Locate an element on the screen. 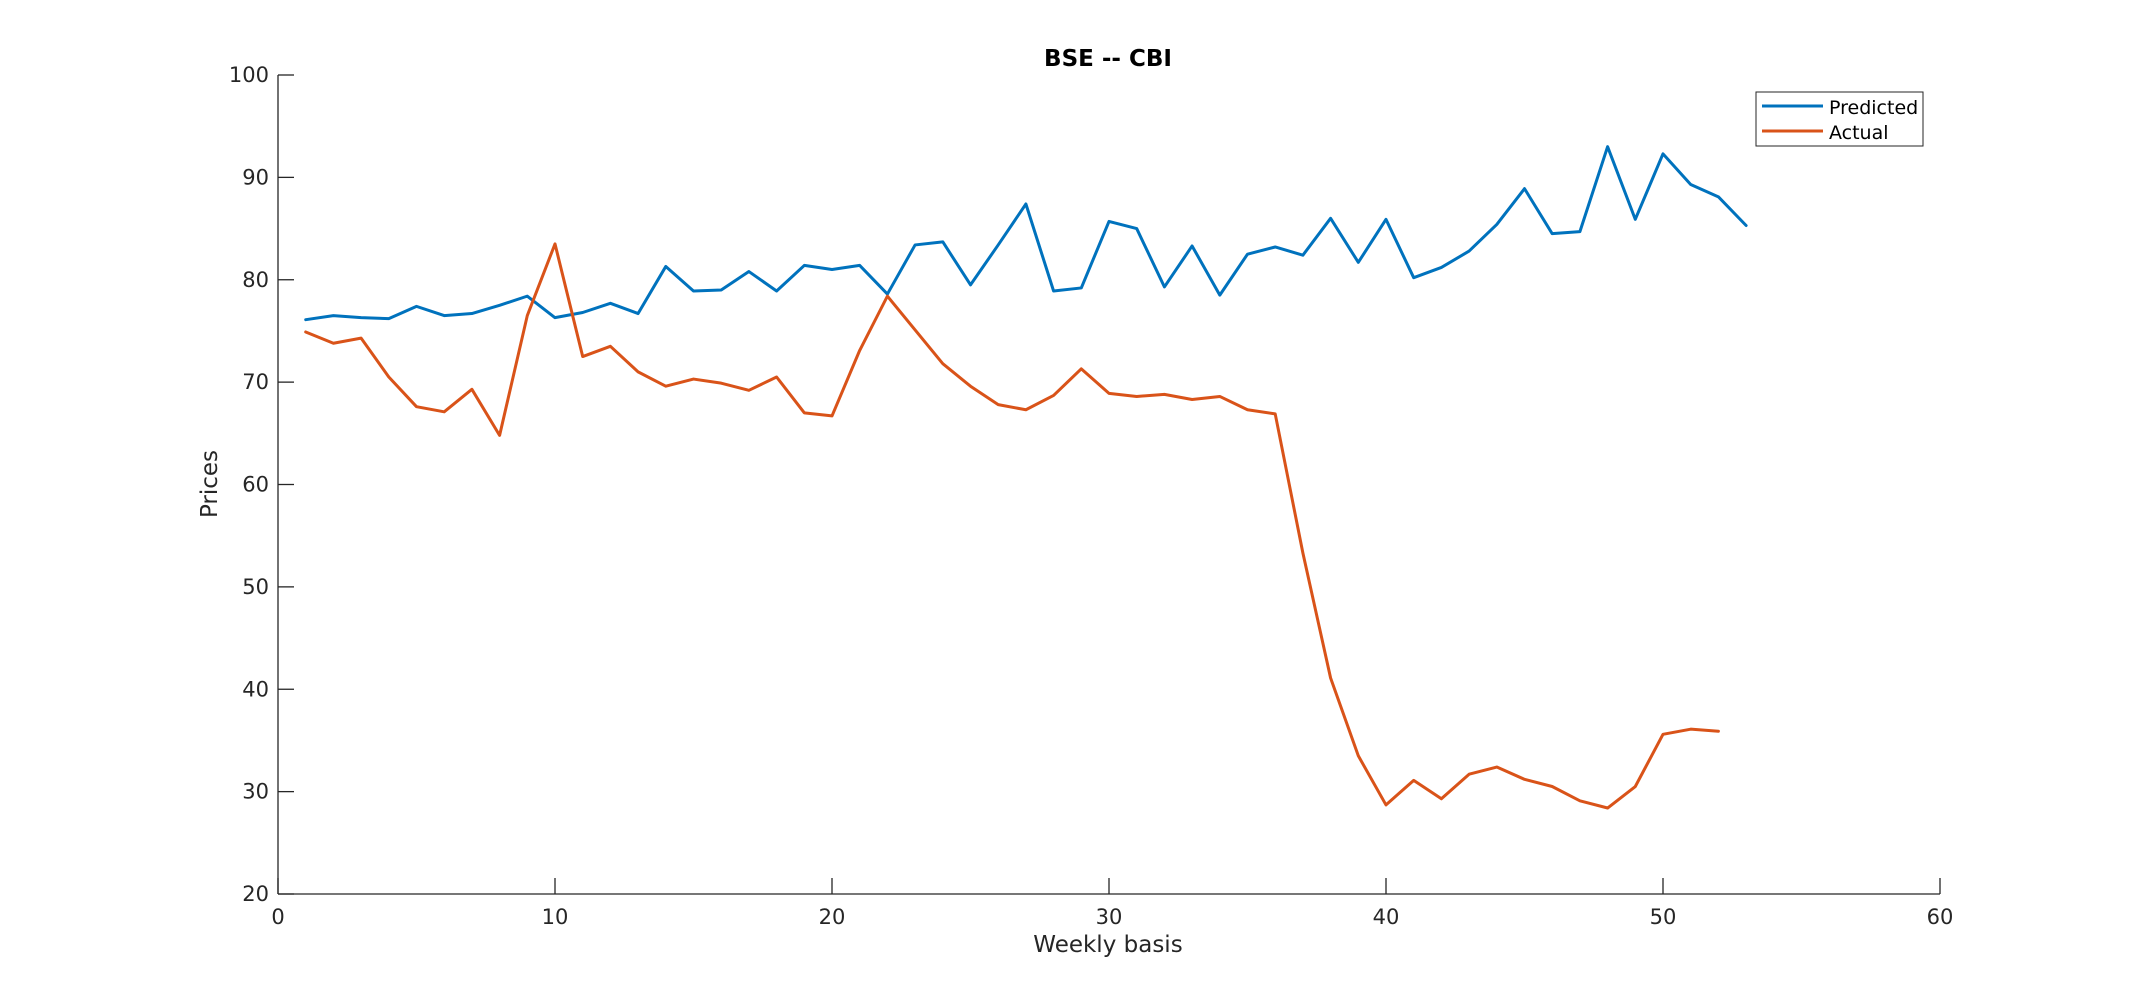  x-tick-label: 50 is located at coordinates (1663, 917).